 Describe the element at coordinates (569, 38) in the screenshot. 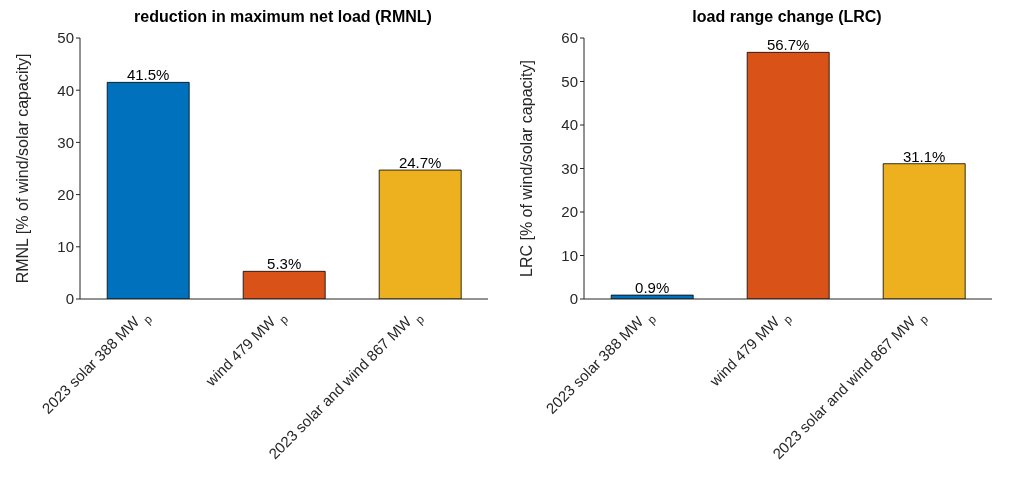

I see `y-tick-label: 60` at that location.